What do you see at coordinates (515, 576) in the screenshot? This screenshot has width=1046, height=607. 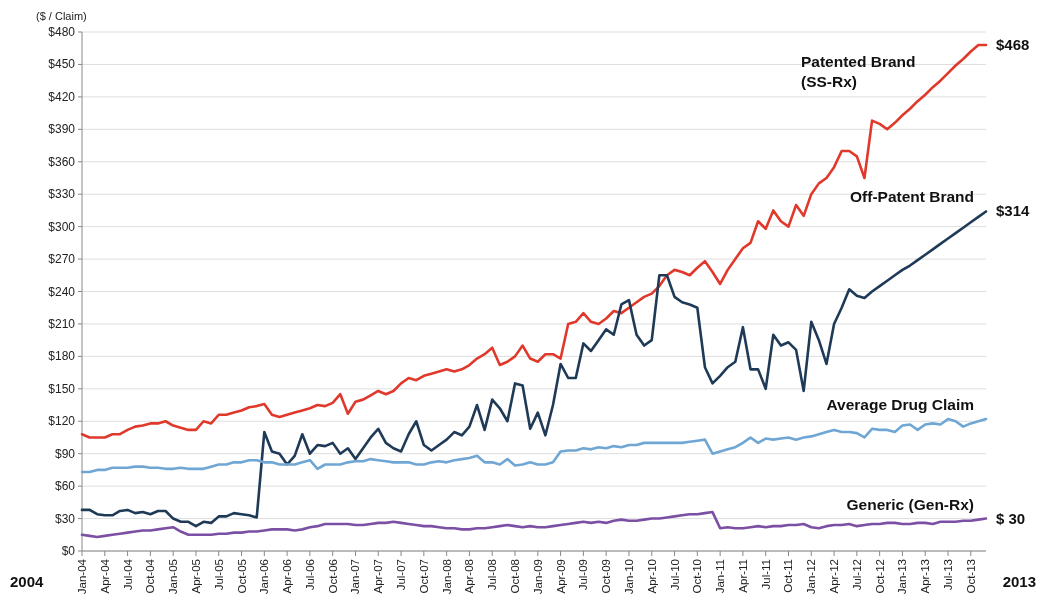 I see `x-tick-label: Oct-08` at bounding box center [515, 576].